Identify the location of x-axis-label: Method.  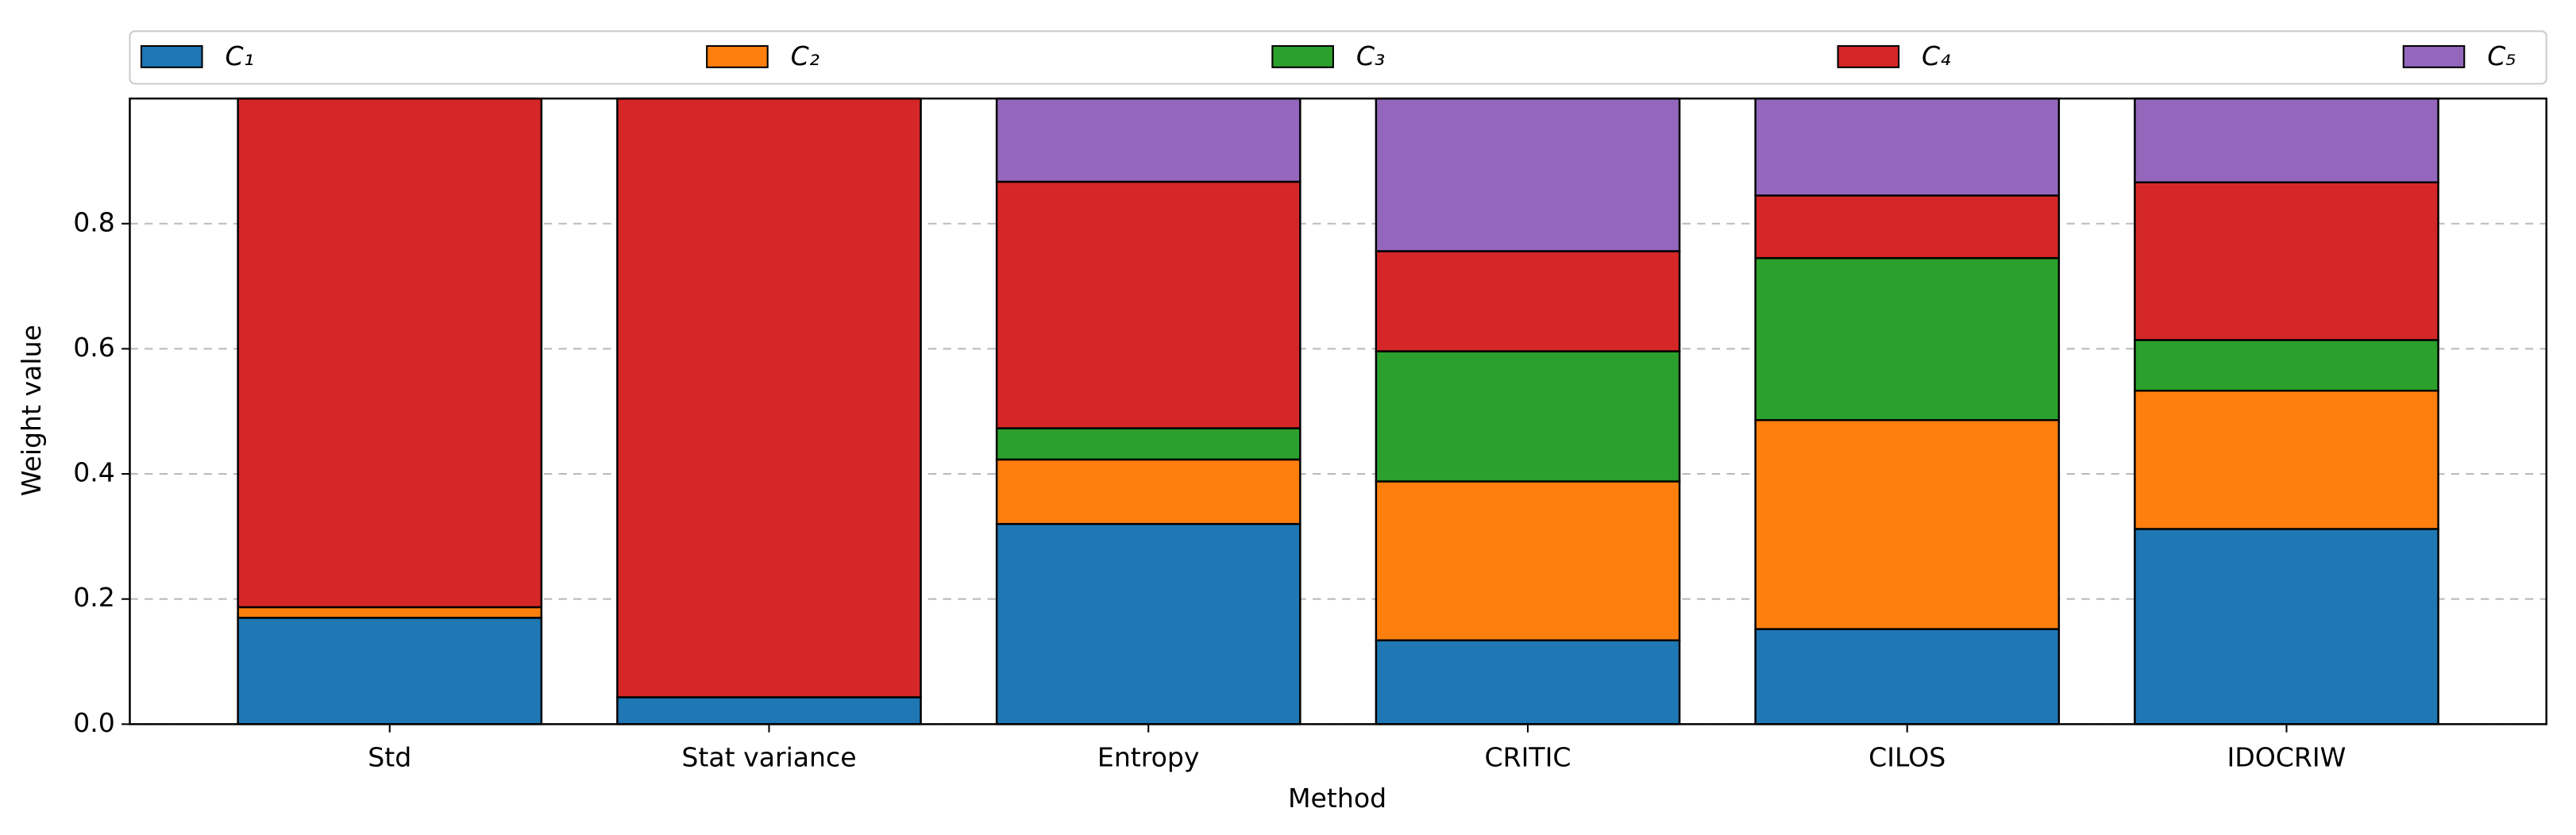
(1337, 798).